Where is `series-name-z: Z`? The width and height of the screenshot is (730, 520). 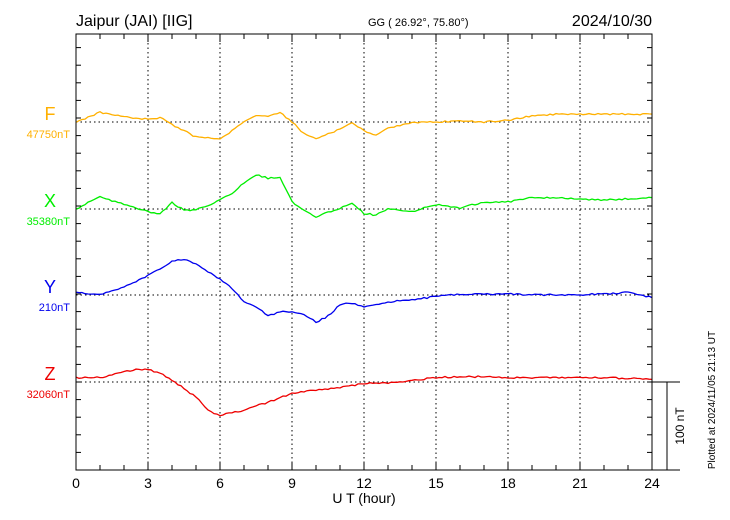 series-name-z: Z is located at coordinates (50, 374).